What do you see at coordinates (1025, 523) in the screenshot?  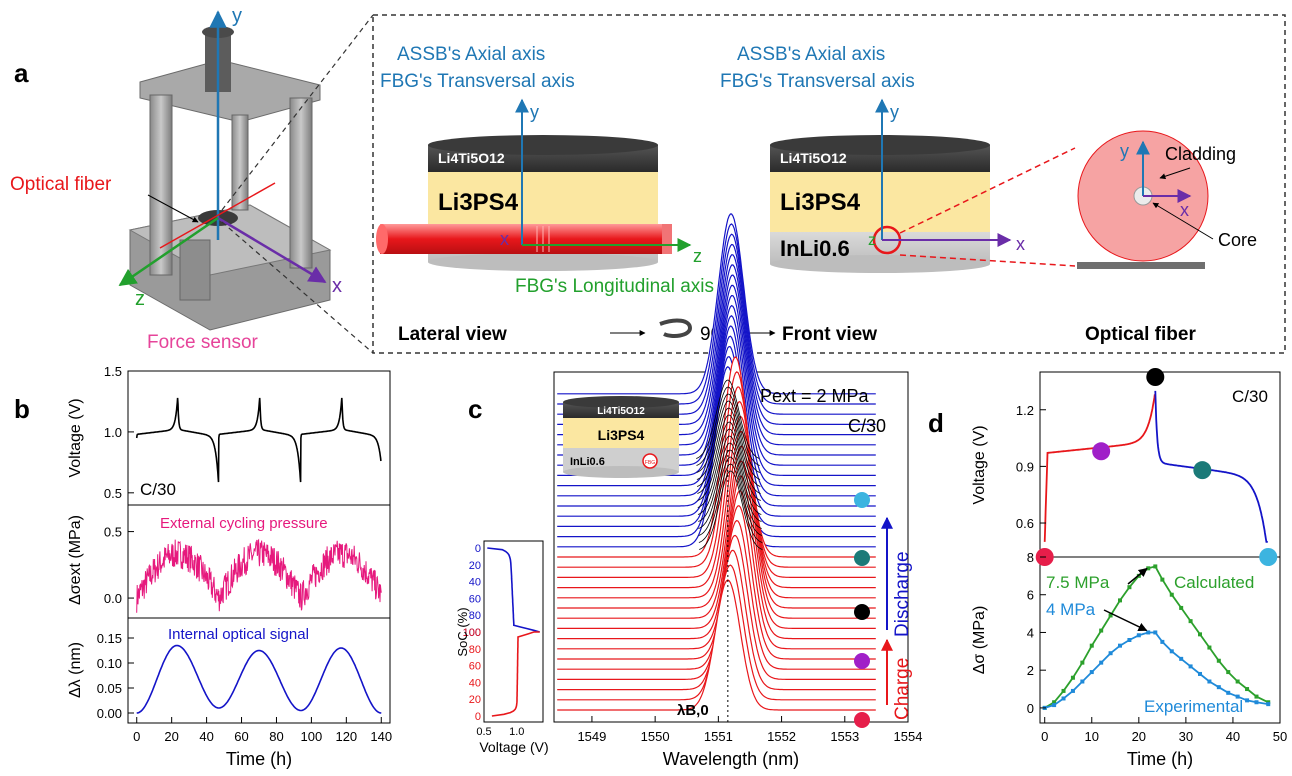 I see `d-v-y-tick-label: 0.6` at bounding box center [1025, 523].